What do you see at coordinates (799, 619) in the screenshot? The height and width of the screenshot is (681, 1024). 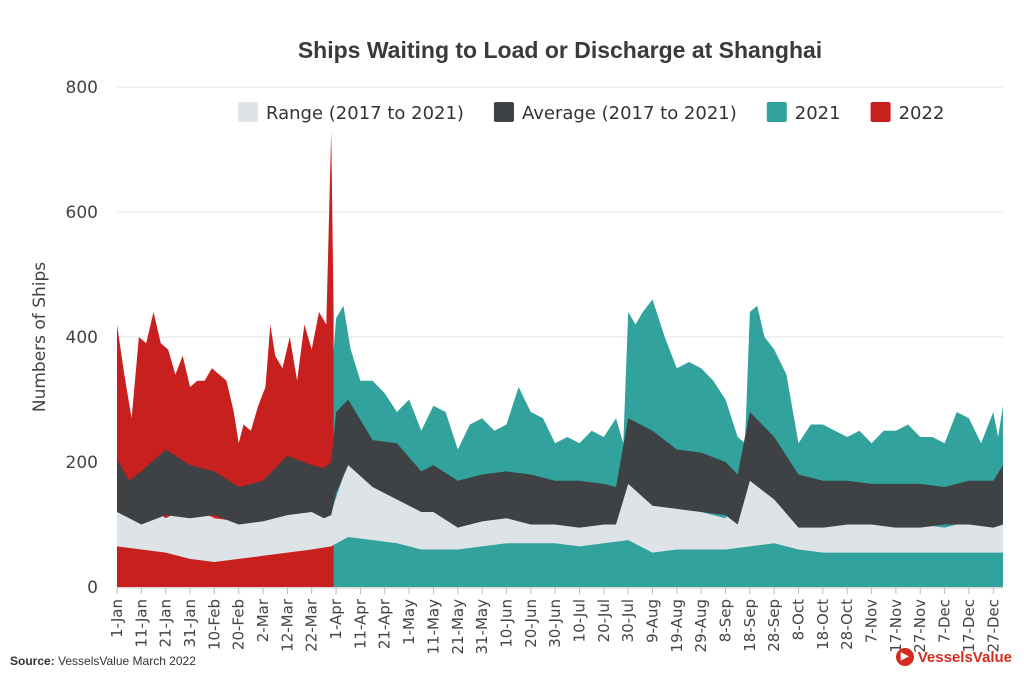 I see `x-tick-label: 8-Oct` at bounding box center [799, 619].